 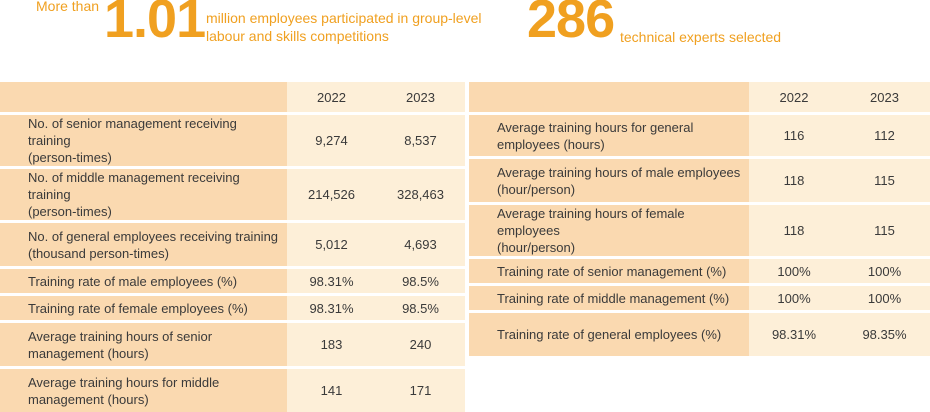 What do you see at coordinates (331, 389) in the screenshot?
I see `value-2022: 141` at bounding box center [331, 389].